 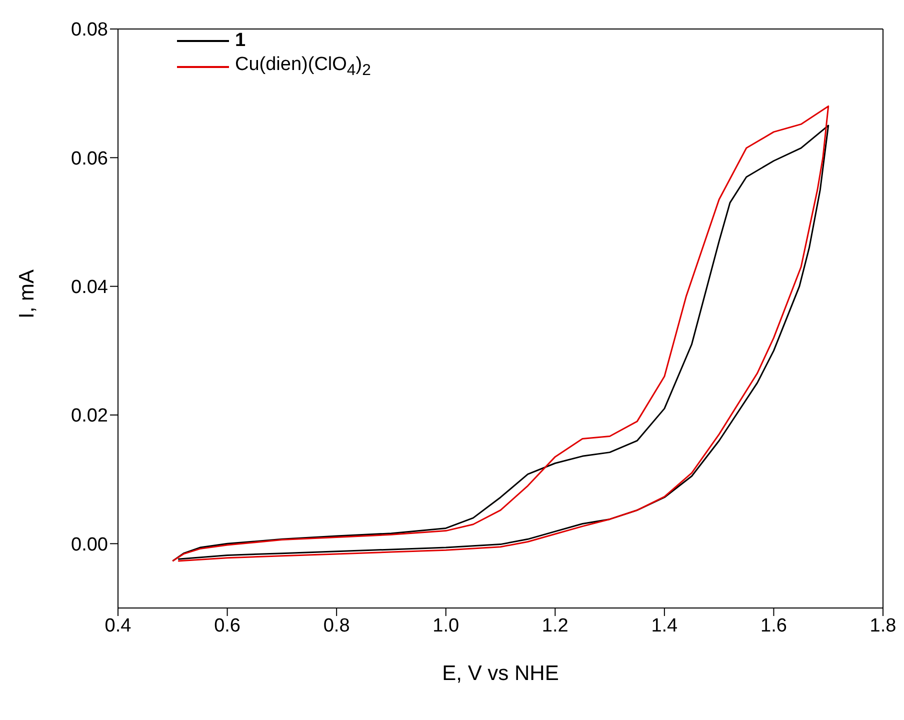 I want to click on y-axis-title: I, mA, so click(x=26, y=293).